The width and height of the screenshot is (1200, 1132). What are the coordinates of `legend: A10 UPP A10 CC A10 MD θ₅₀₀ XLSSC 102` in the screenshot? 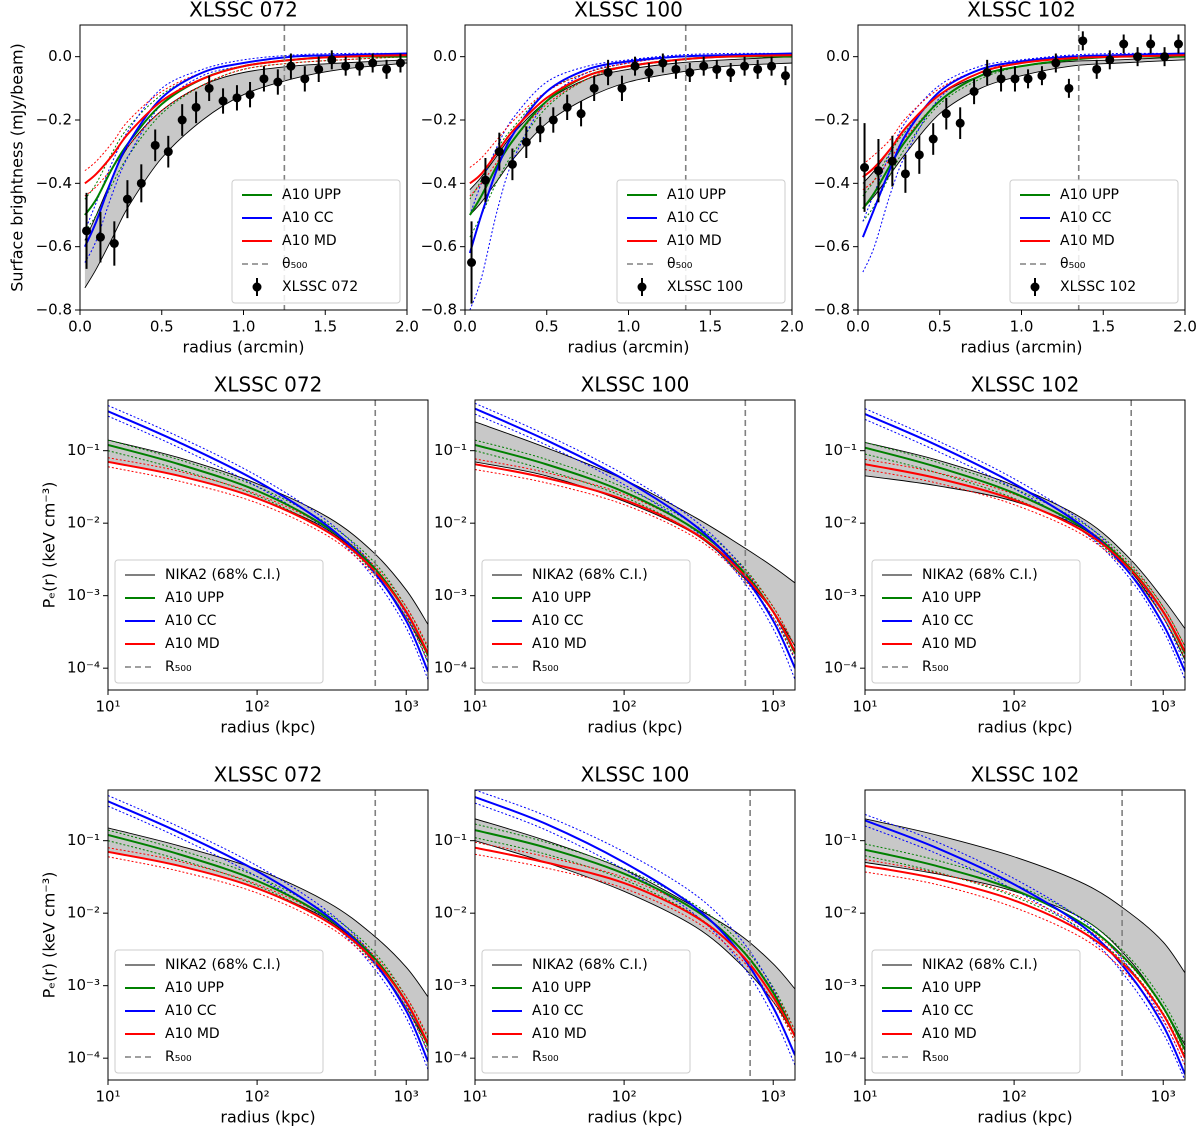 It's located at (1094, 241).